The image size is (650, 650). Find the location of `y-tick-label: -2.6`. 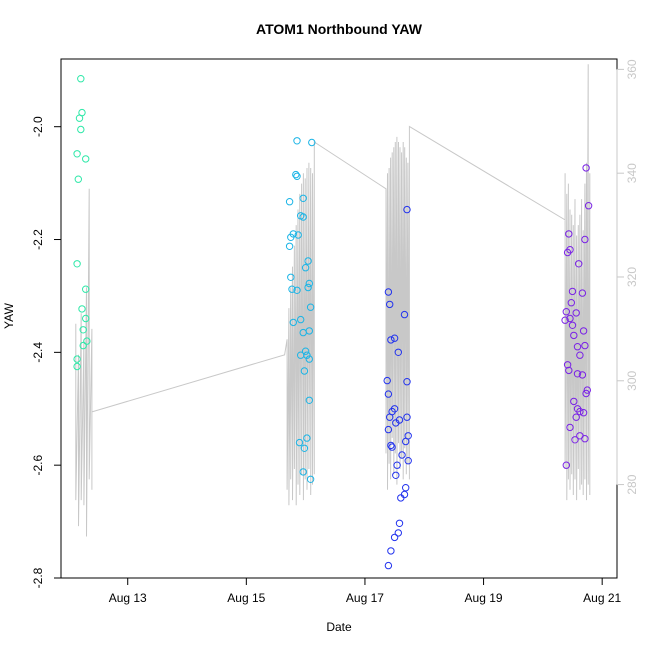

y-tick-label: -2.6 is located at coordinates (38, 465).